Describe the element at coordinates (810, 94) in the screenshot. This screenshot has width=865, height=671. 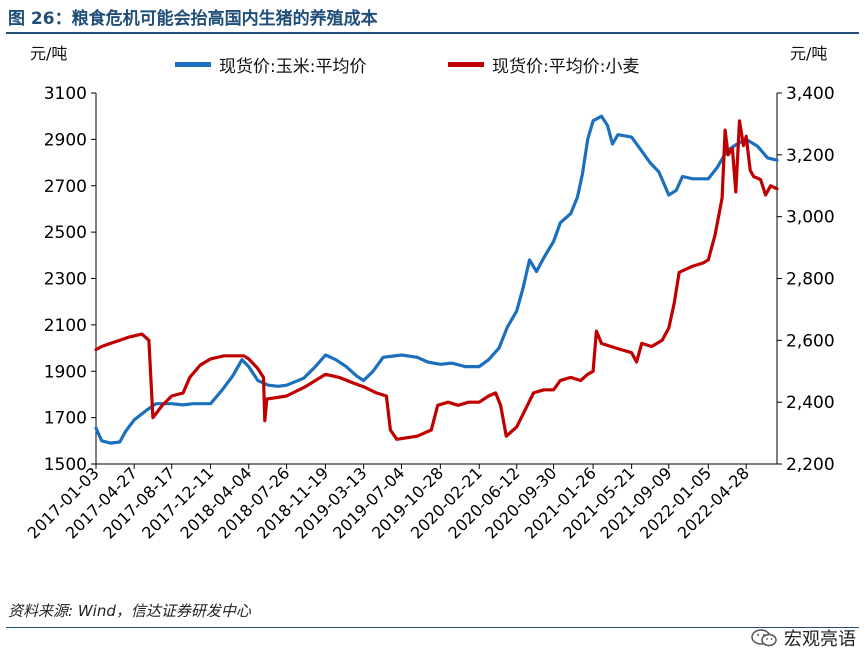
I see `right-tick-label: 3,400` at that location.